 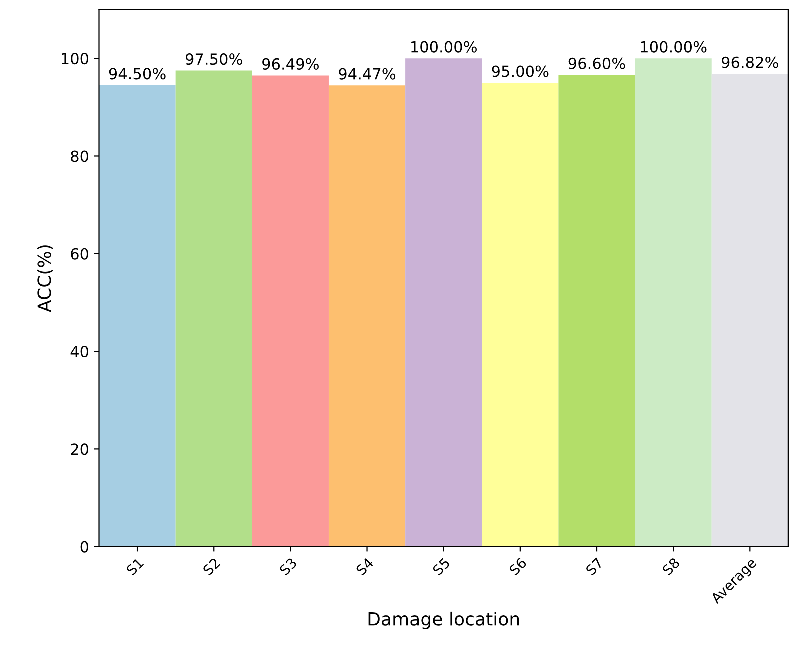 What do you see at coordinates (597, 64) in the screenshot?
I see `data-label: 96.60%` at bounding box center [597, 64].